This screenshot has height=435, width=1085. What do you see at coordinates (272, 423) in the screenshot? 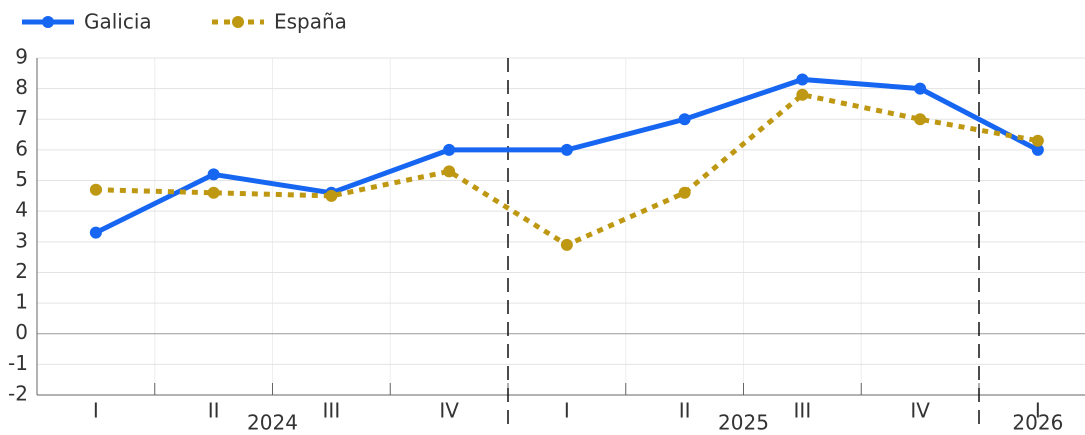
I see `group-label: 2024` at bounding box center [272, 423].